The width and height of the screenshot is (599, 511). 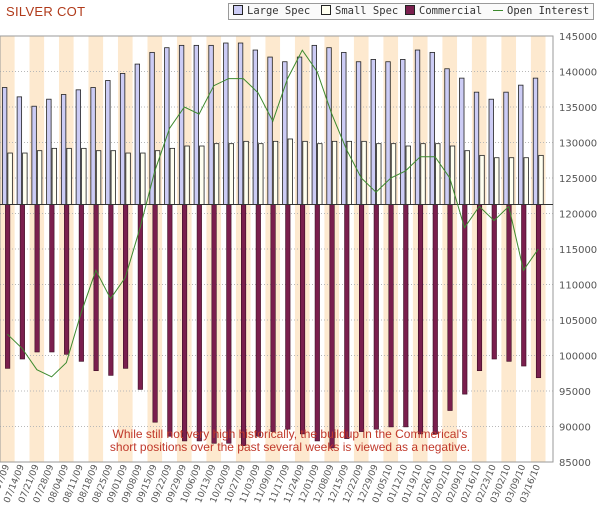 I want to click on legend-item-commercial: Commercial, so click(x=443, y=11).